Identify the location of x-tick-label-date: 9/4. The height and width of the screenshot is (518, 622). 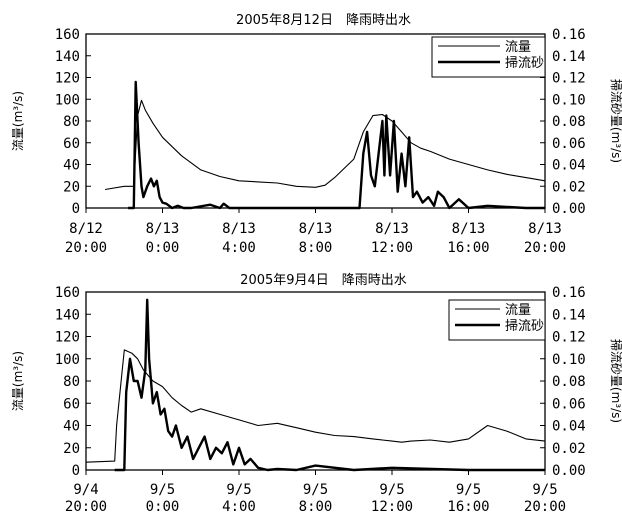
(85, 490).